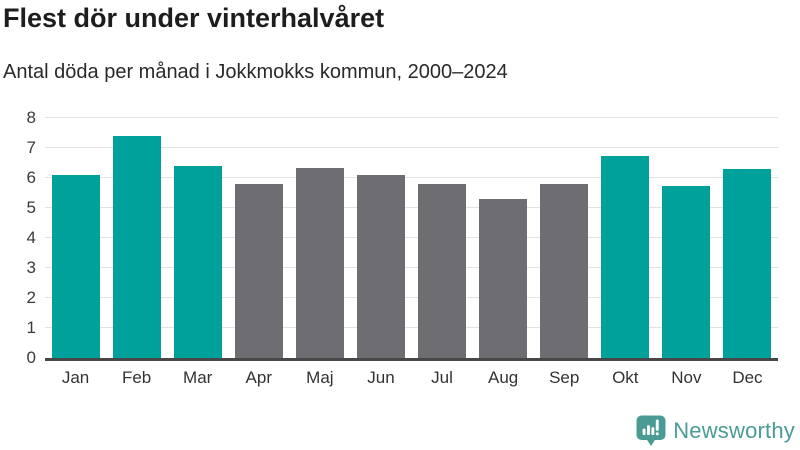  What do you see at coordinates (747, 263) in the screenshot?
I see `bar-dec` at bounding box center [747, 263].